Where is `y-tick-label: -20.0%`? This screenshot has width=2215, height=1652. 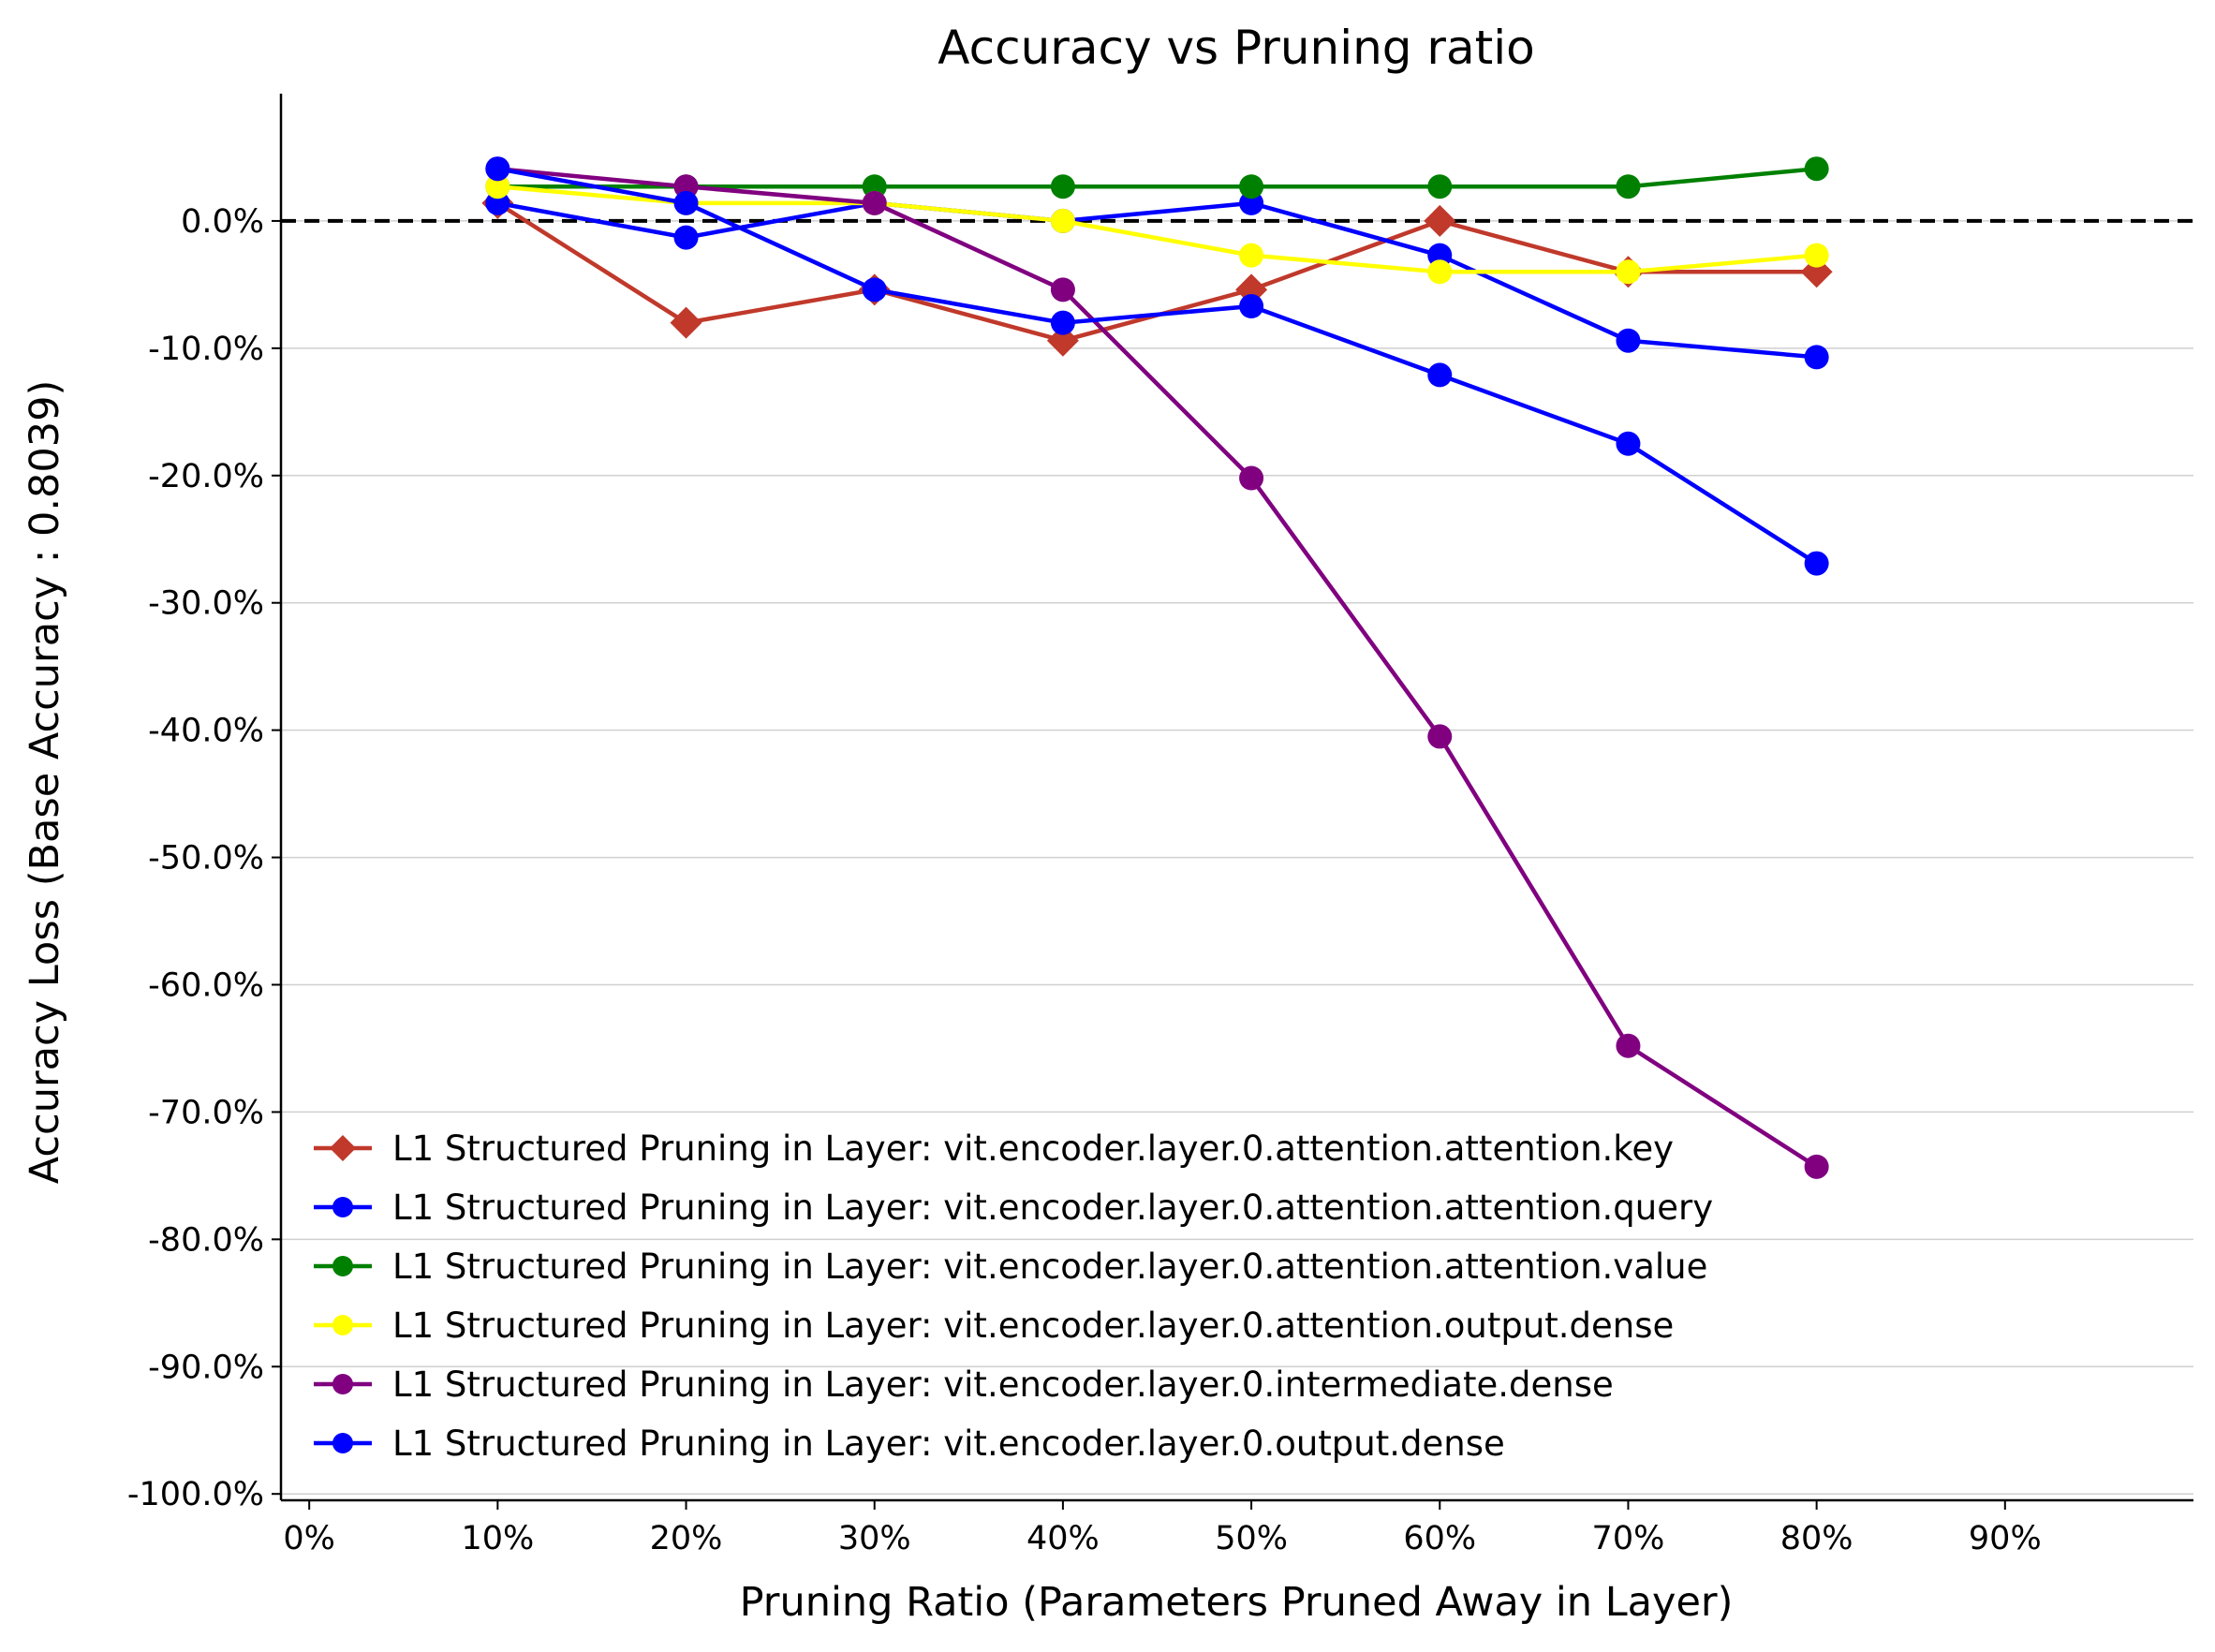
y-tick-label: -20.0% is located at coordinates (206, 476).